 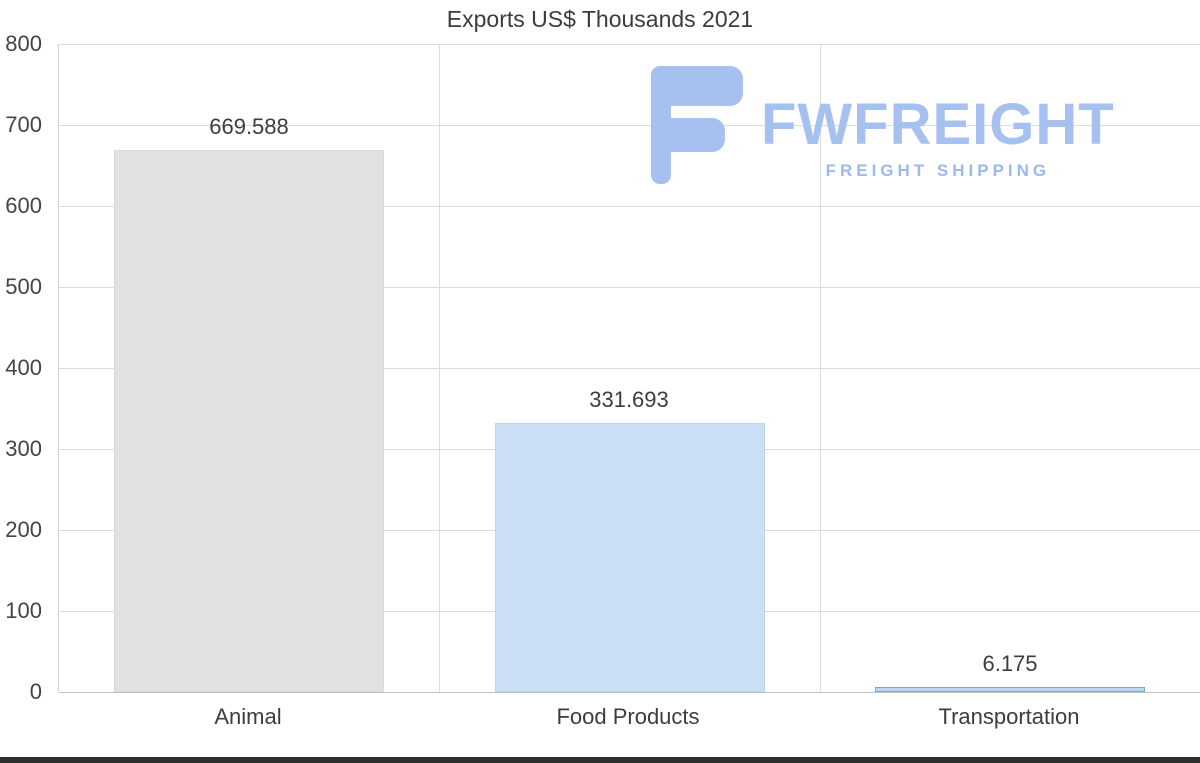 What do you see at coordinates (628, 716) in the screenshot?
I see `x-tick-label: Food Products` at bounding box center [628, 716].